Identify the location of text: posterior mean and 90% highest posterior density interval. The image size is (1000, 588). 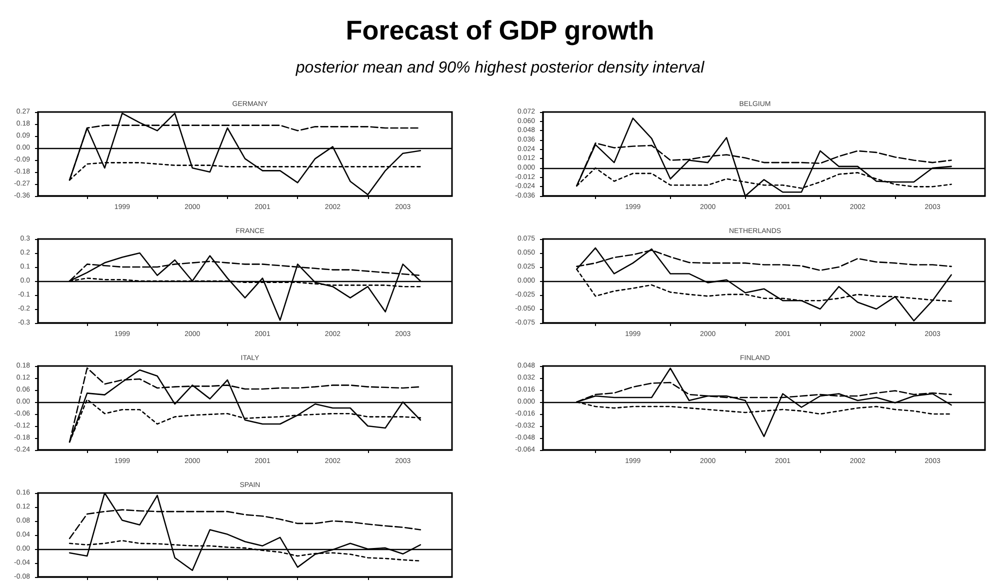
(499, 68).